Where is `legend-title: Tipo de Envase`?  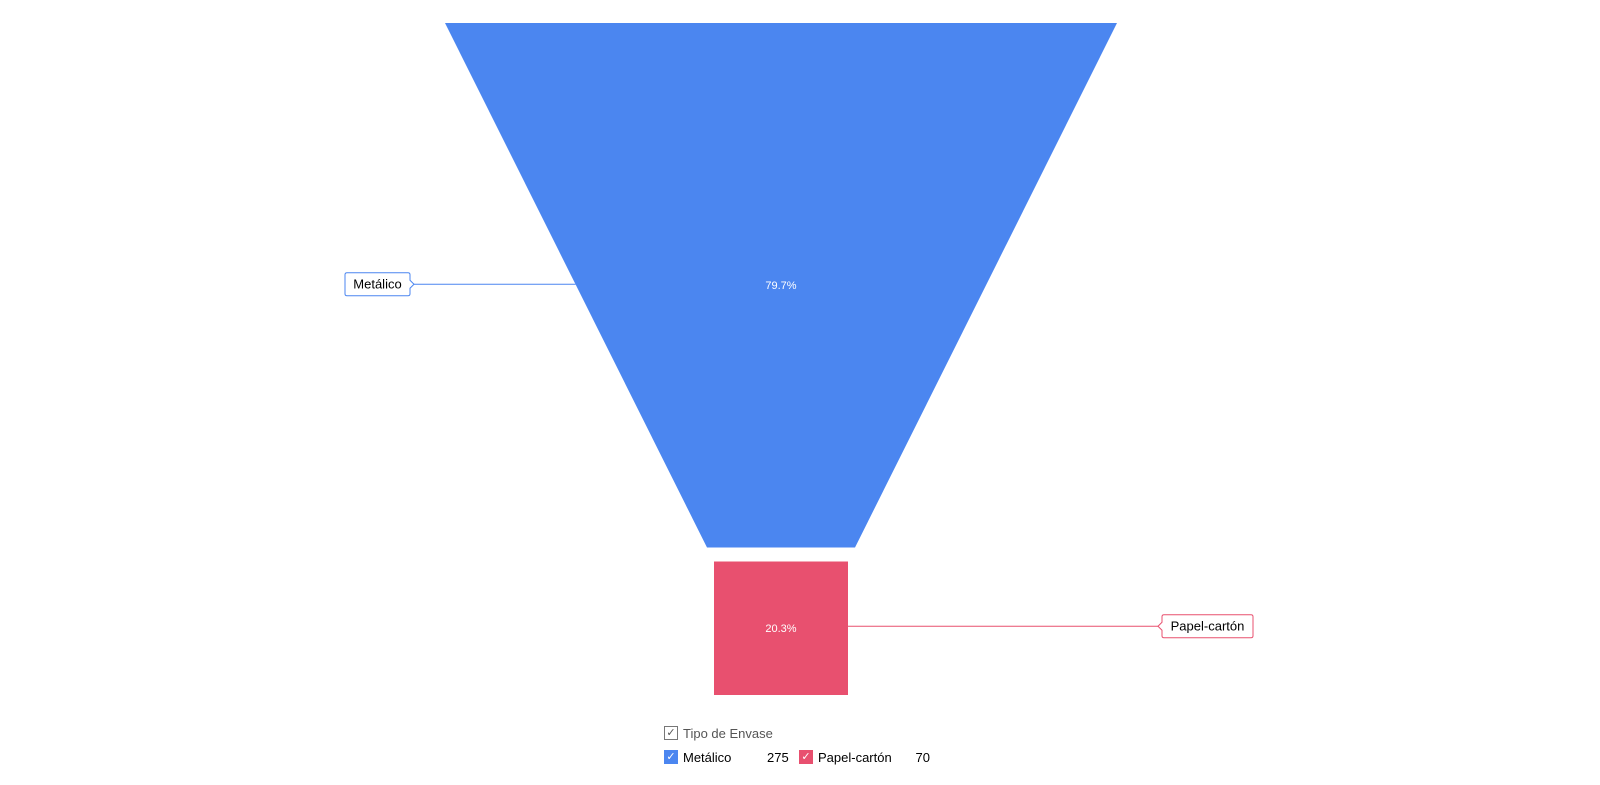 legend-title: Tipo de Envase is located at coordinates (728, 733).